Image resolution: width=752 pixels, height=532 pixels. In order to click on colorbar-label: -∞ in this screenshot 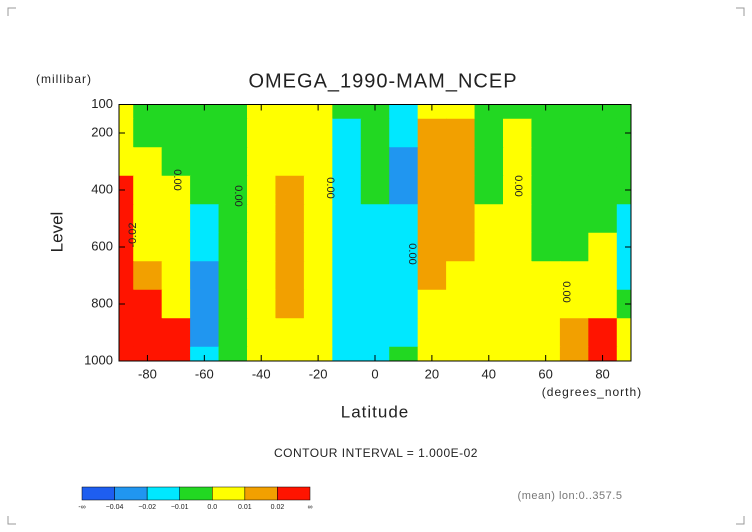, I will do `click(81, 507)`.